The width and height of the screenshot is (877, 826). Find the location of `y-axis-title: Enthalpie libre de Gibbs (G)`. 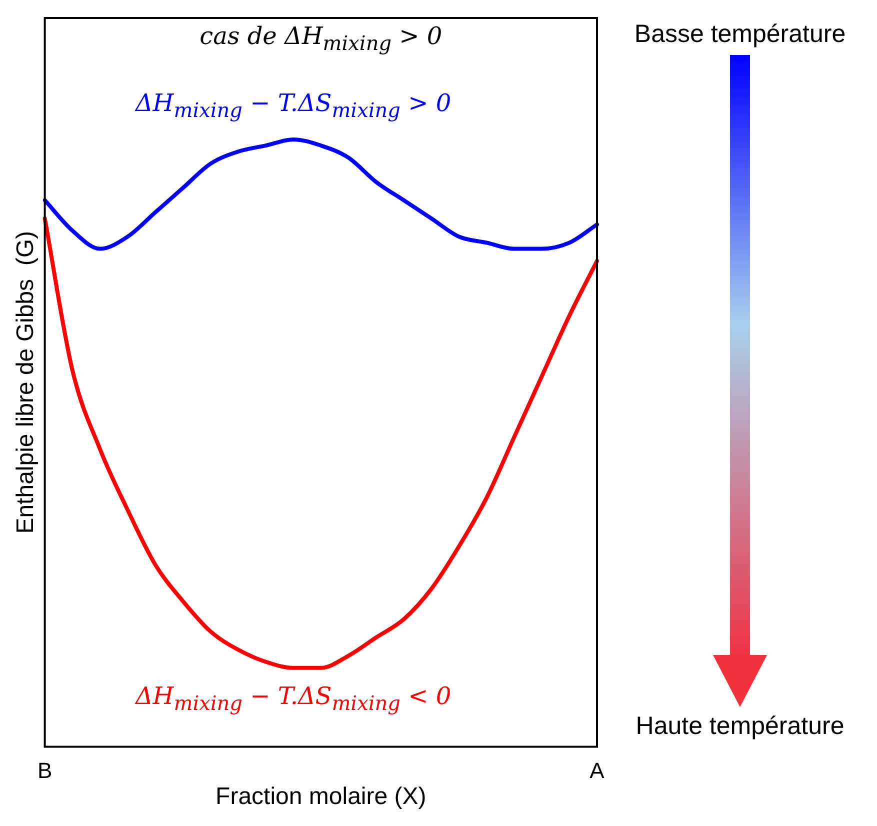

y-axis-title: Enthalpie libre de Gibbs (G) is located at coordinates (26, 382).